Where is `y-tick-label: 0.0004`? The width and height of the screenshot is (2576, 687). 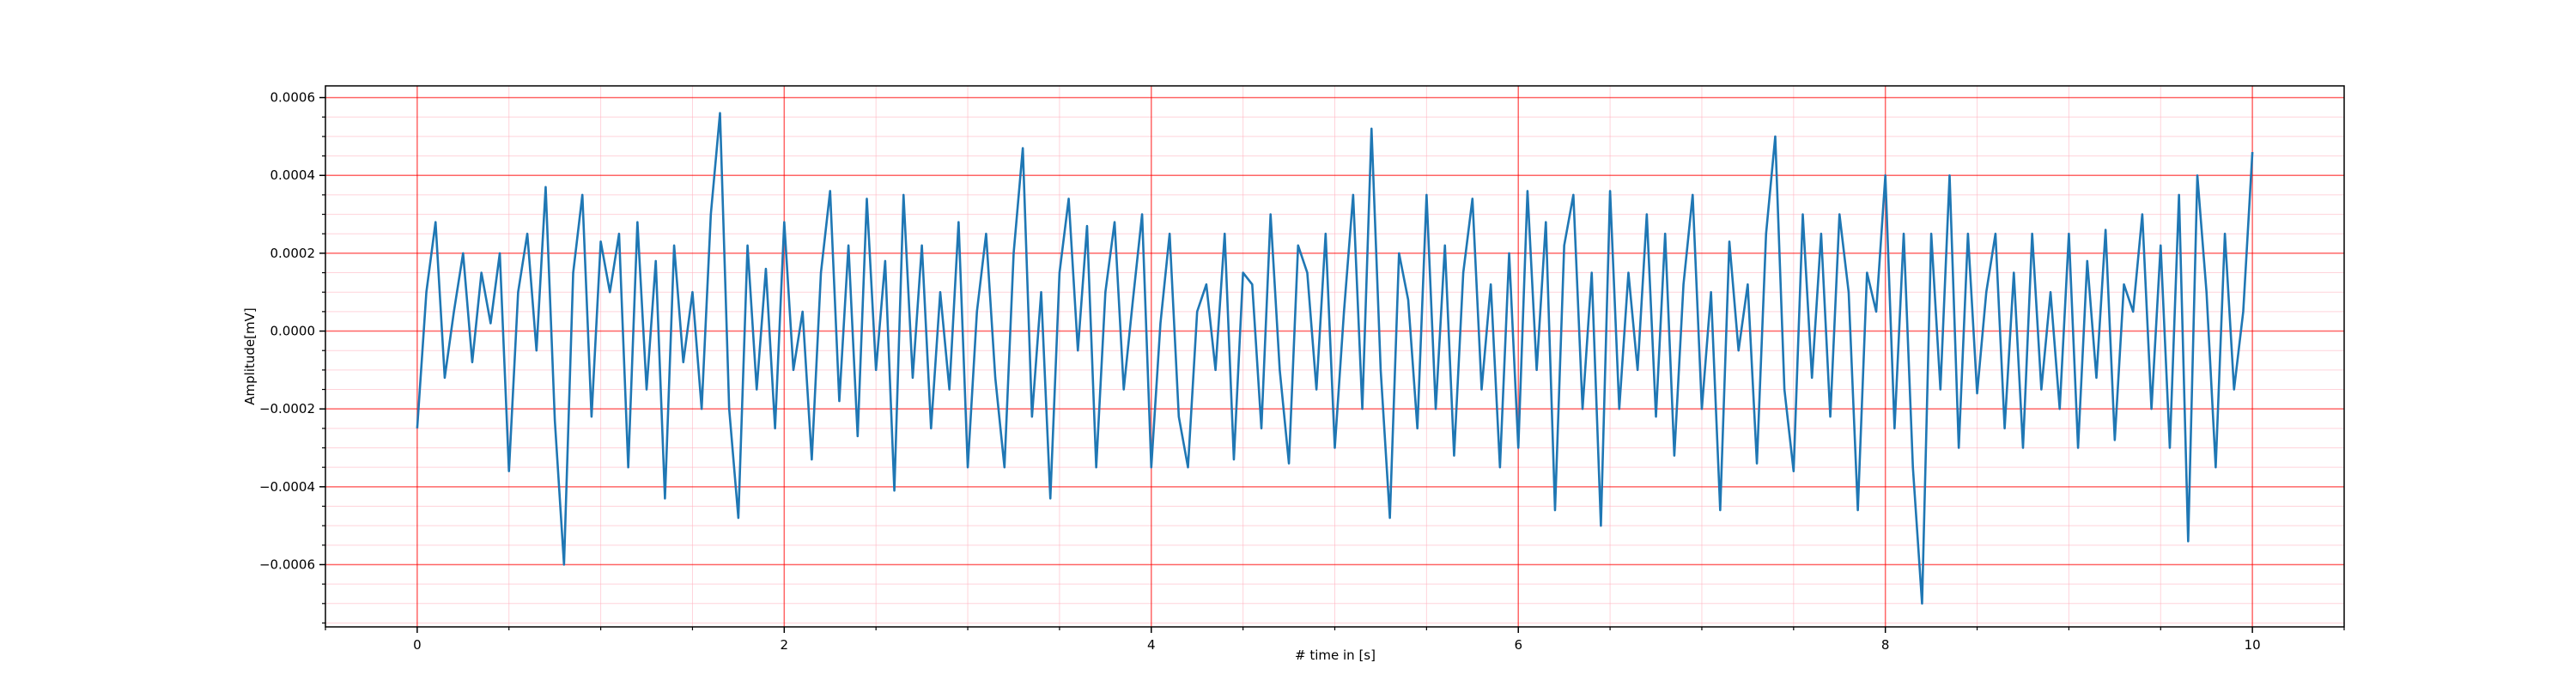 y-tick-label: 0.0004 is located at coordinates (293, 175).